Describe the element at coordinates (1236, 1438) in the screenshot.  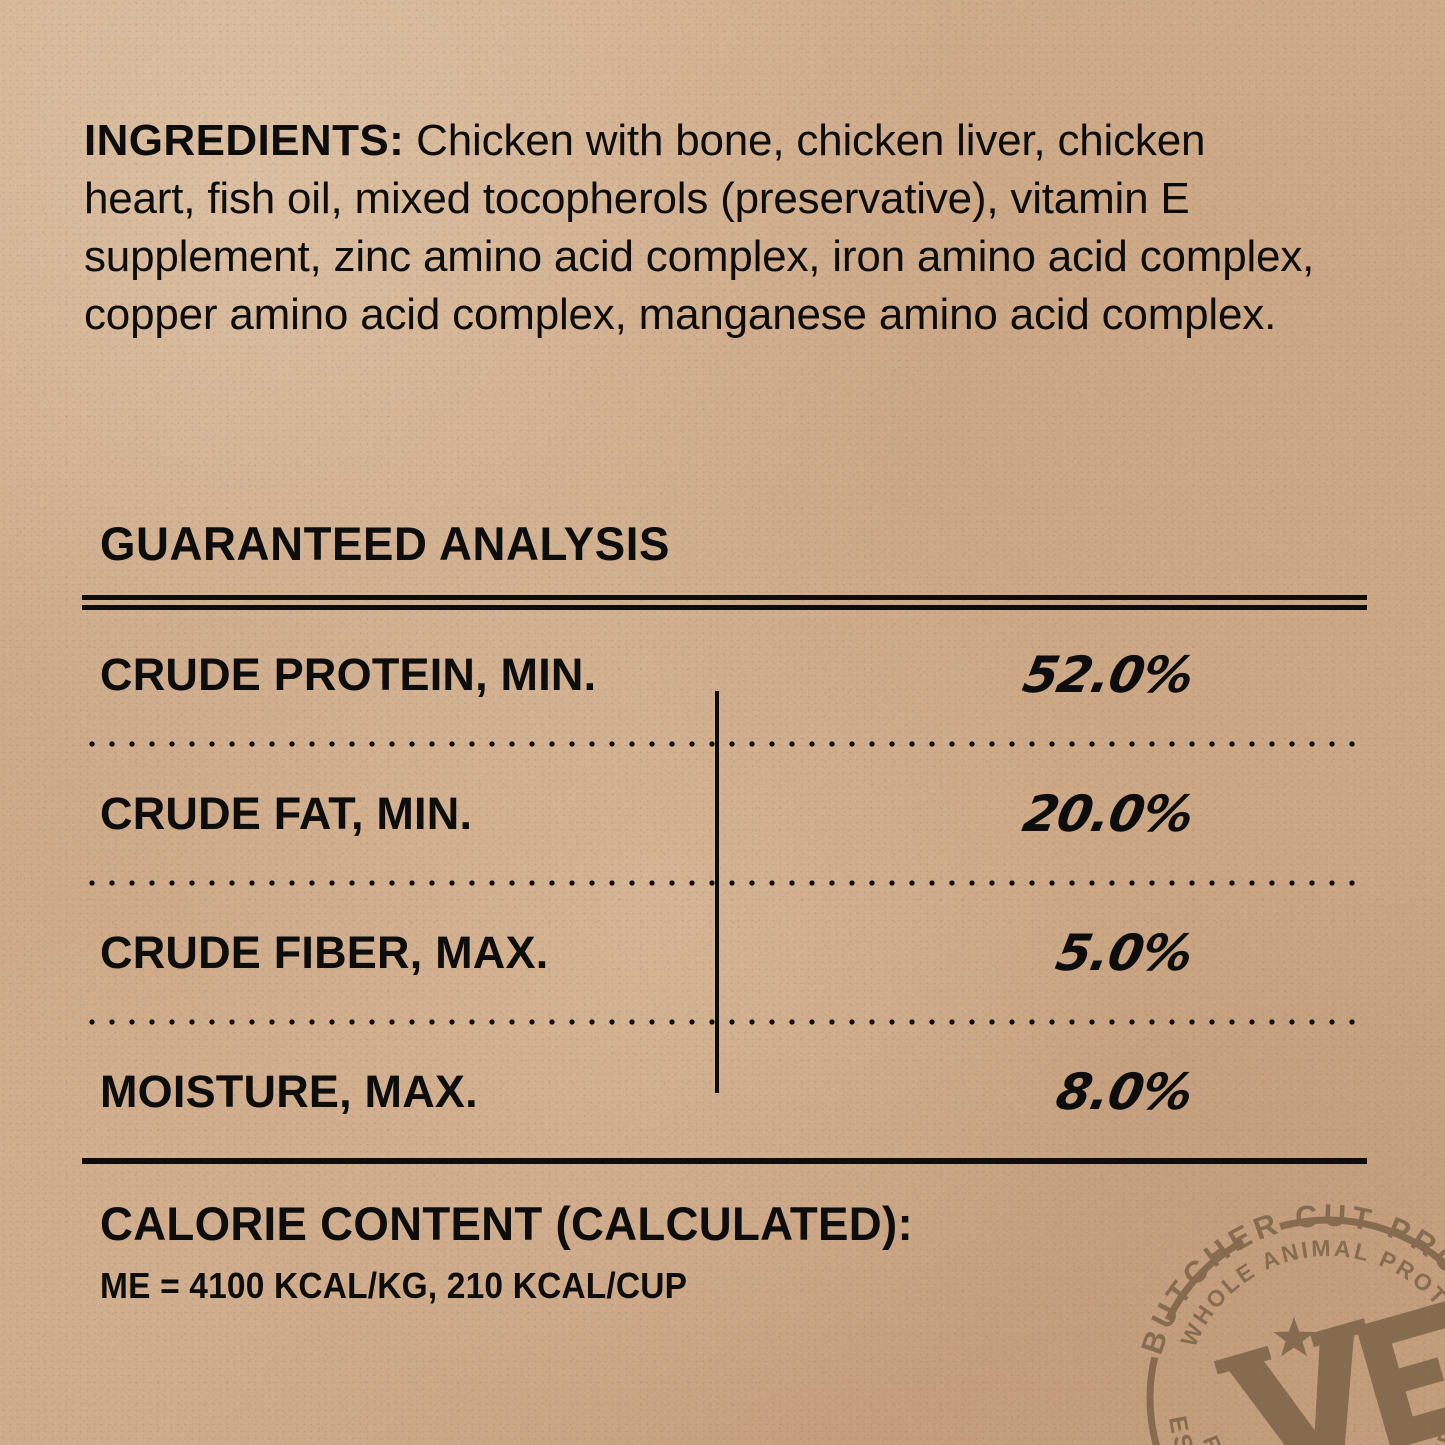
I see `stamp-lower-left-text: ROTEIN` at that location.